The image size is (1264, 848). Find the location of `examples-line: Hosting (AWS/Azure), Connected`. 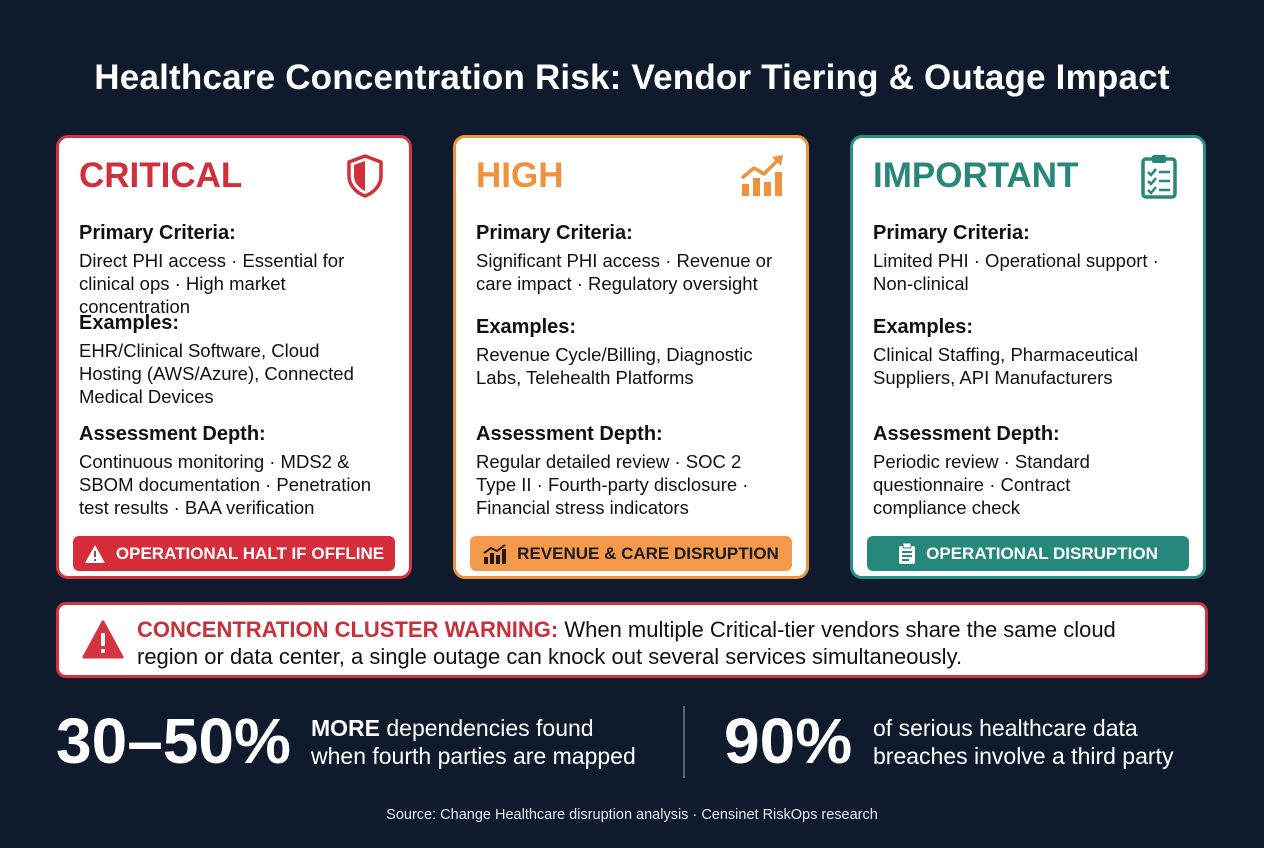

examples-line: Hosting (AWS/Azure), Connected is located at coordinates (216, 373).